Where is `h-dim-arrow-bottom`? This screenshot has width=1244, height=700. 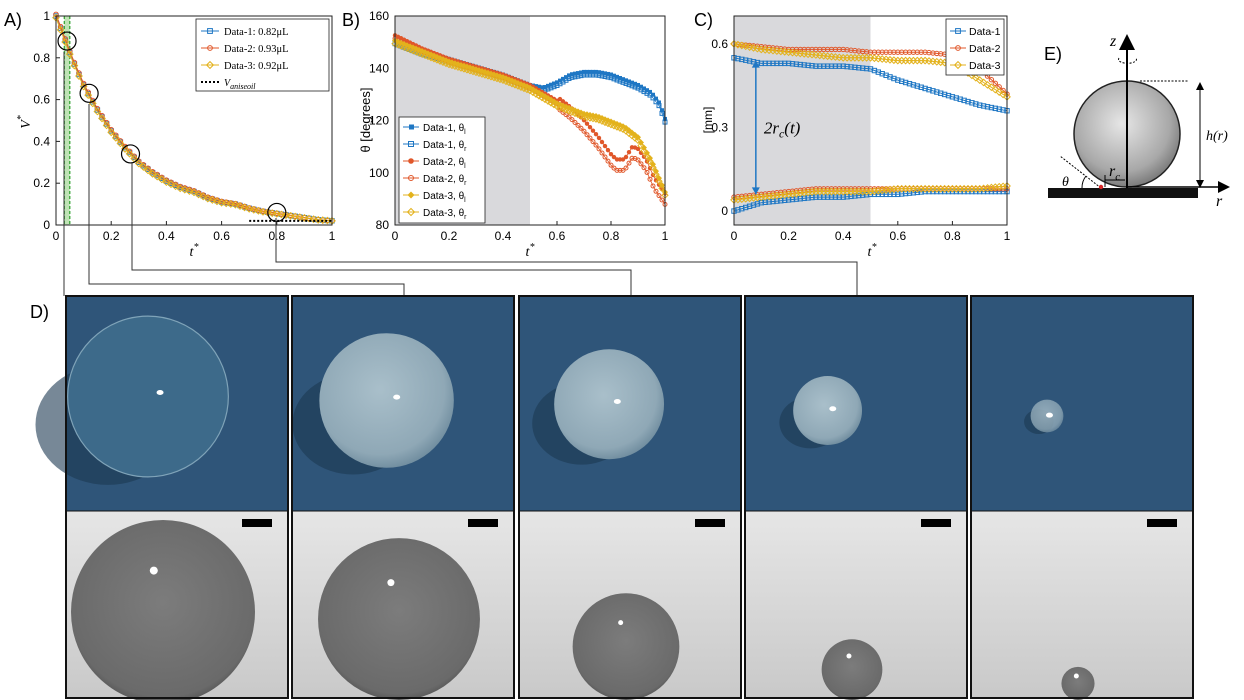
h-dim-arrow-bottom is located at coordinates (1200, 184).